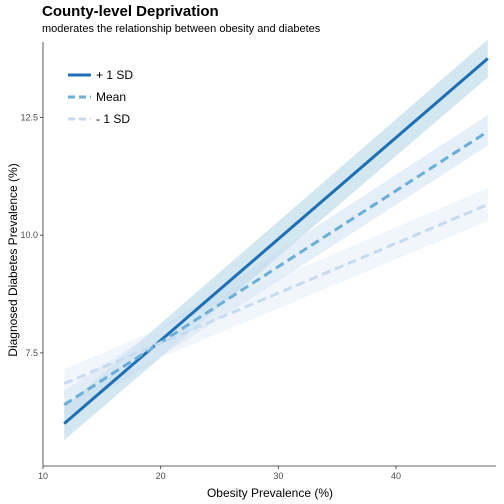  Describe the element at coordinates (29, 235) in the screenshot. I see `y-tick-label: 10.0` at that location.